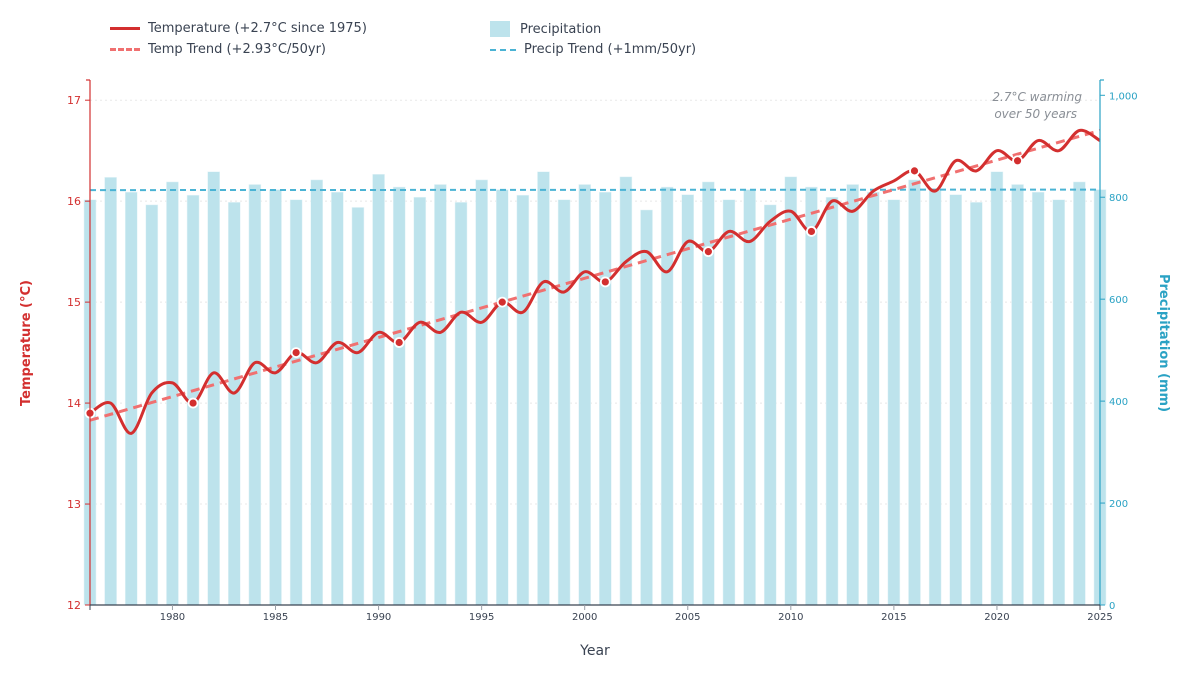 The width and height of the screenshot is (1200, 675). Describe the element at coordinates (1037, 97) in the screenshot. I see `annotation-line-1: 2.7°C warming` at that location.